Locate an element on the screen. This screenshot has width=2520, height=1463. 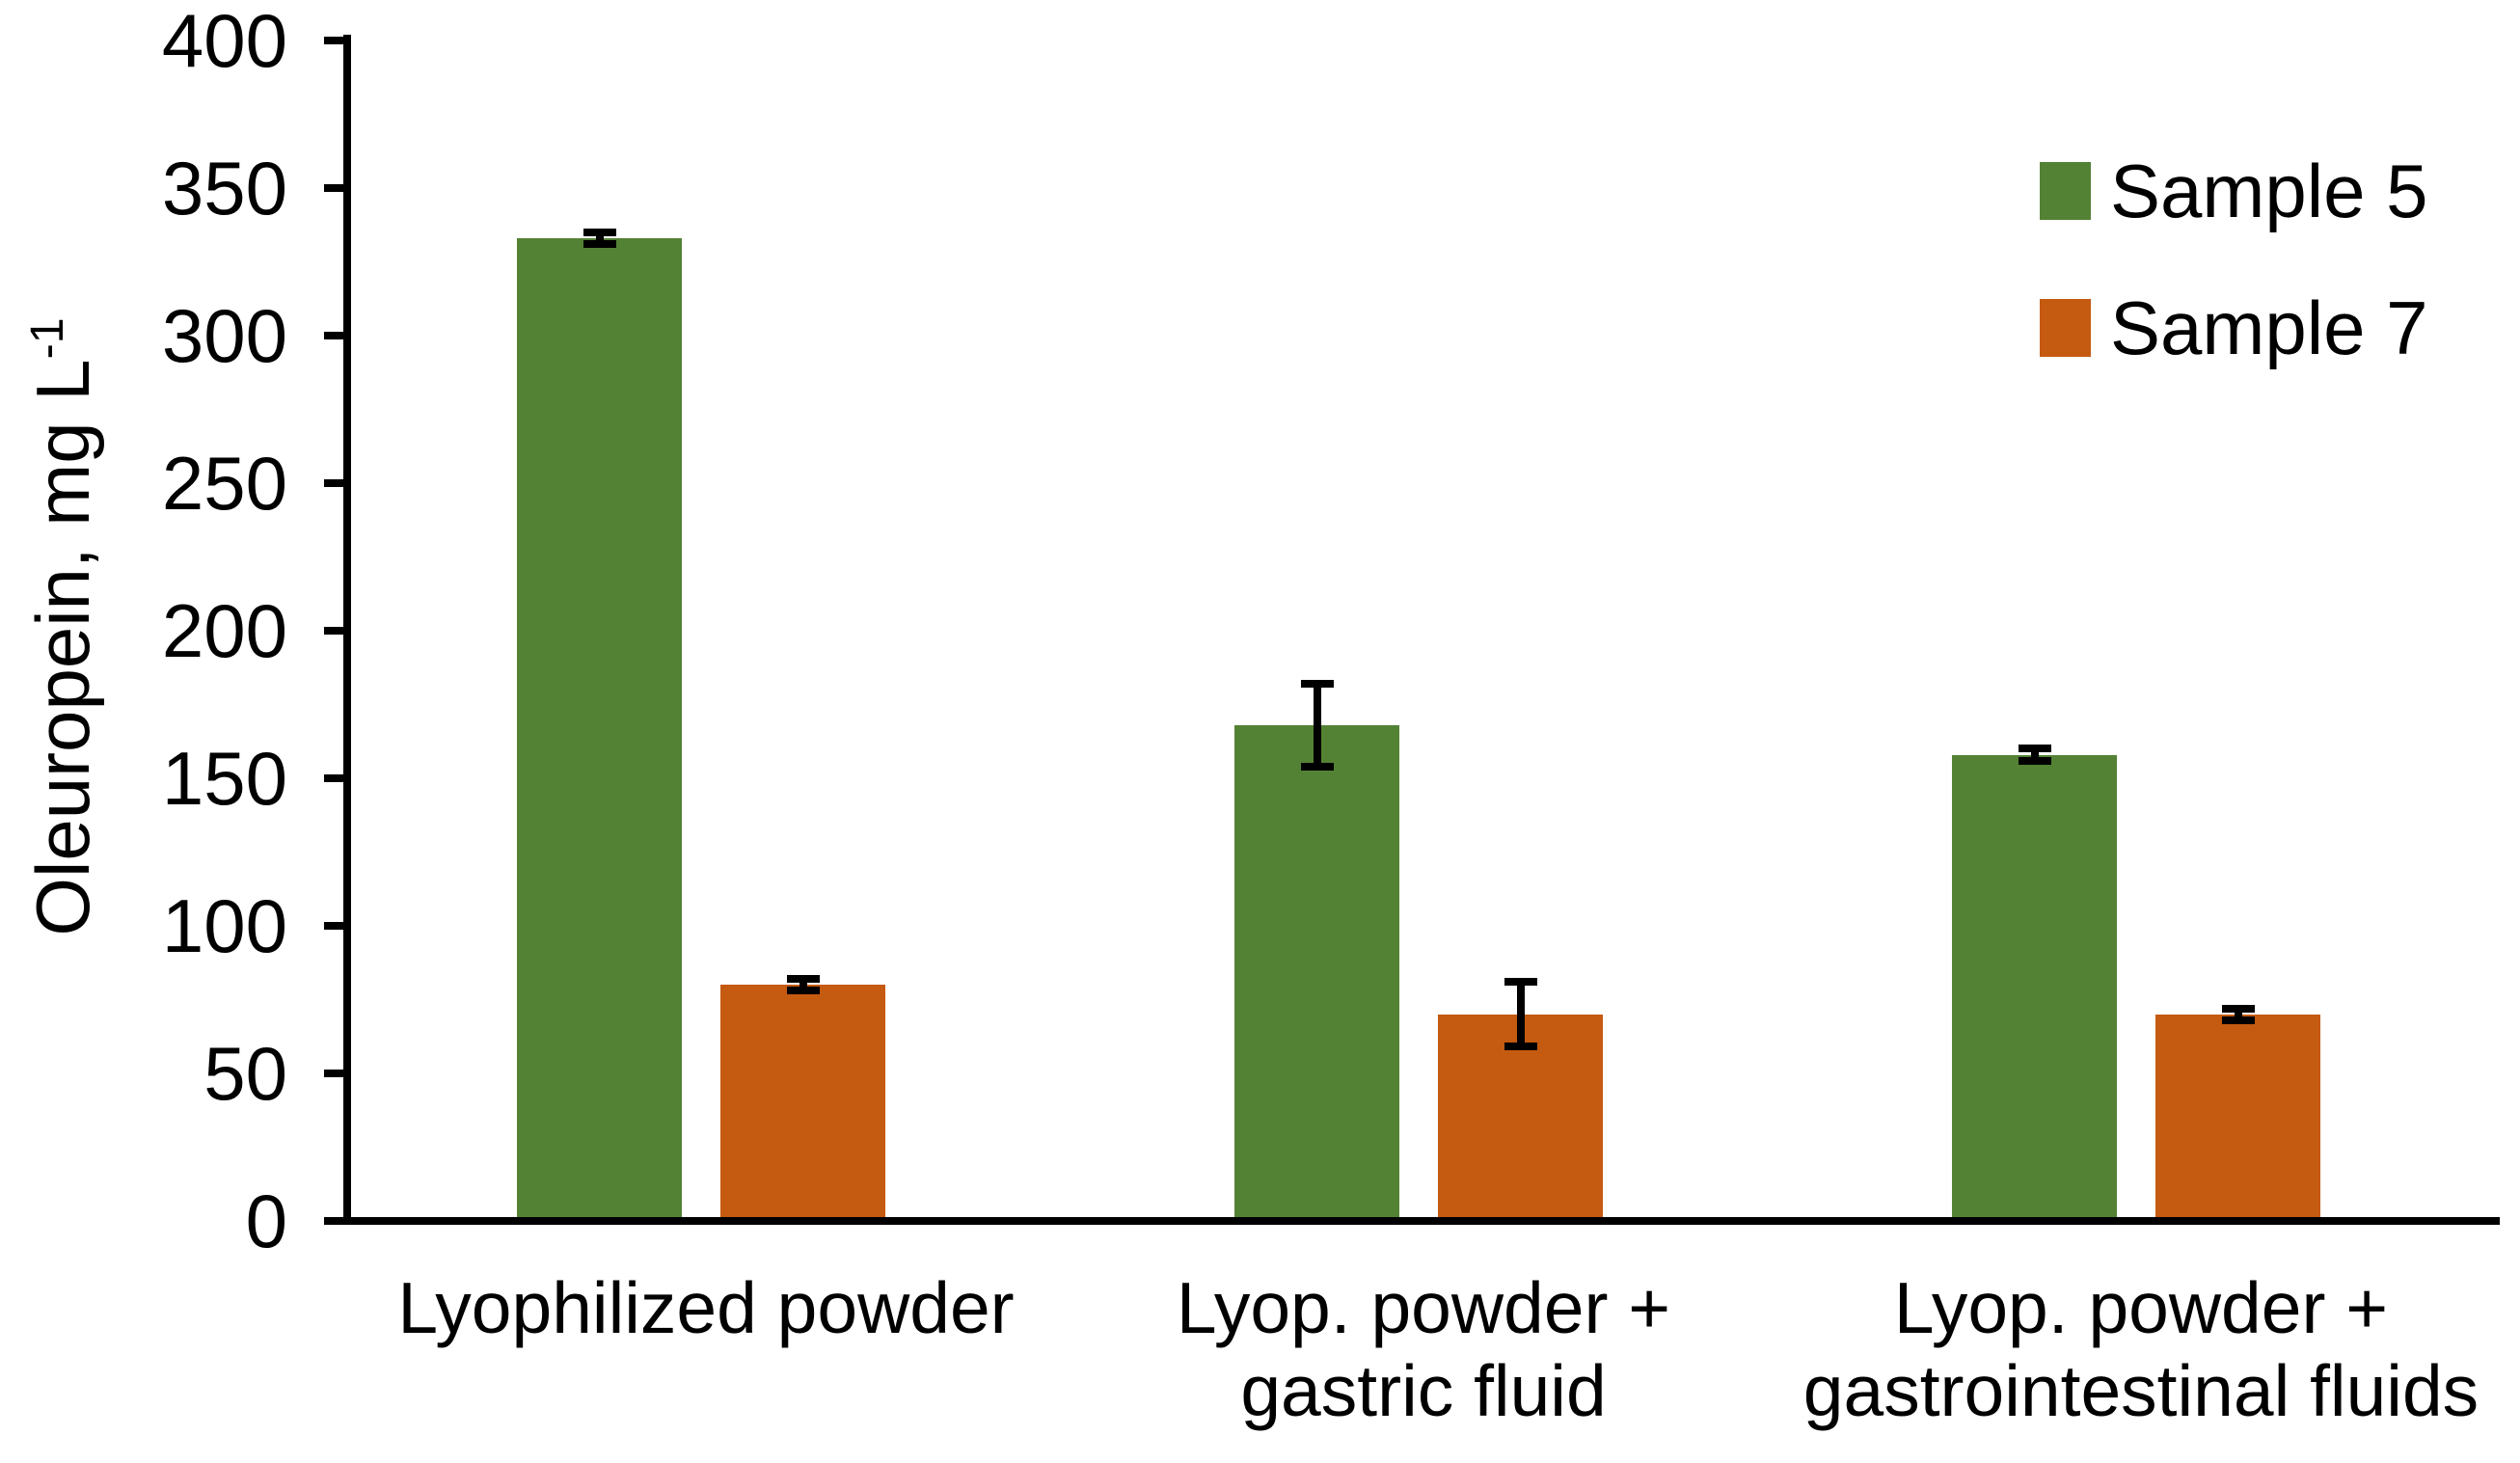
y-tick-label: 150 is located at coordinates (224, 778).